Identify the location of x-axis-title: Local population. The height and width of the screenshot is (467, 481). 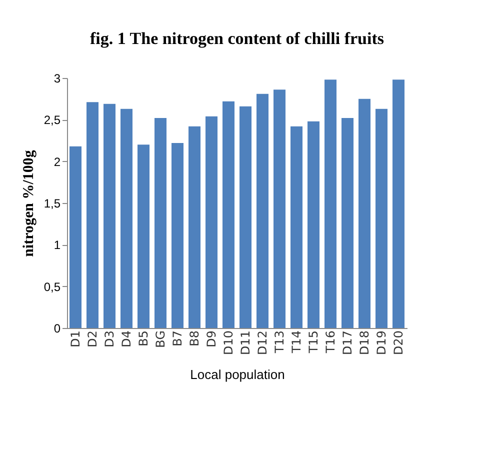
(237, 374).